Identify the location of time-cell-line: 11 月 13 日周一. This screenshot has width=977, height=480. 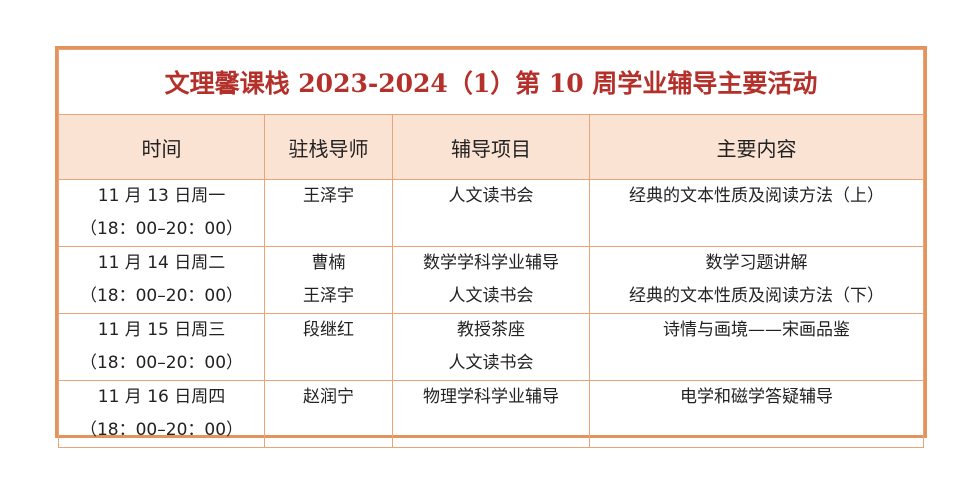
(161, 196).